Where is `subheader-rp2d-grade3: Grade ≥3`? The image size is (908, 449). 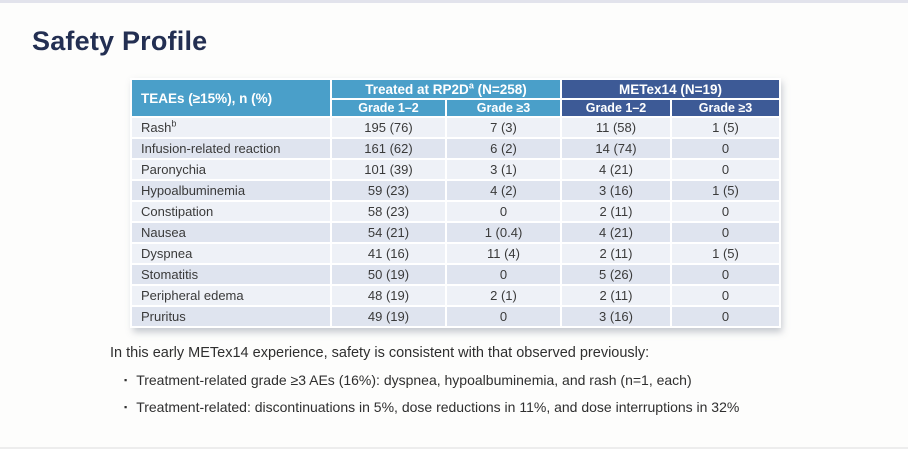
subheader-rp2d-grade3: Grade ≥3 is located at coordinates (503, 108).